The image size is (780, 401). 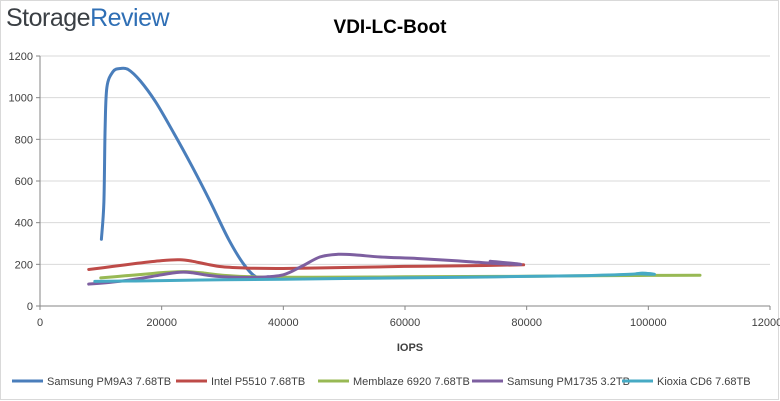 I want to click on x-tick-label-40000: 40000, so click(x=283, y=323).